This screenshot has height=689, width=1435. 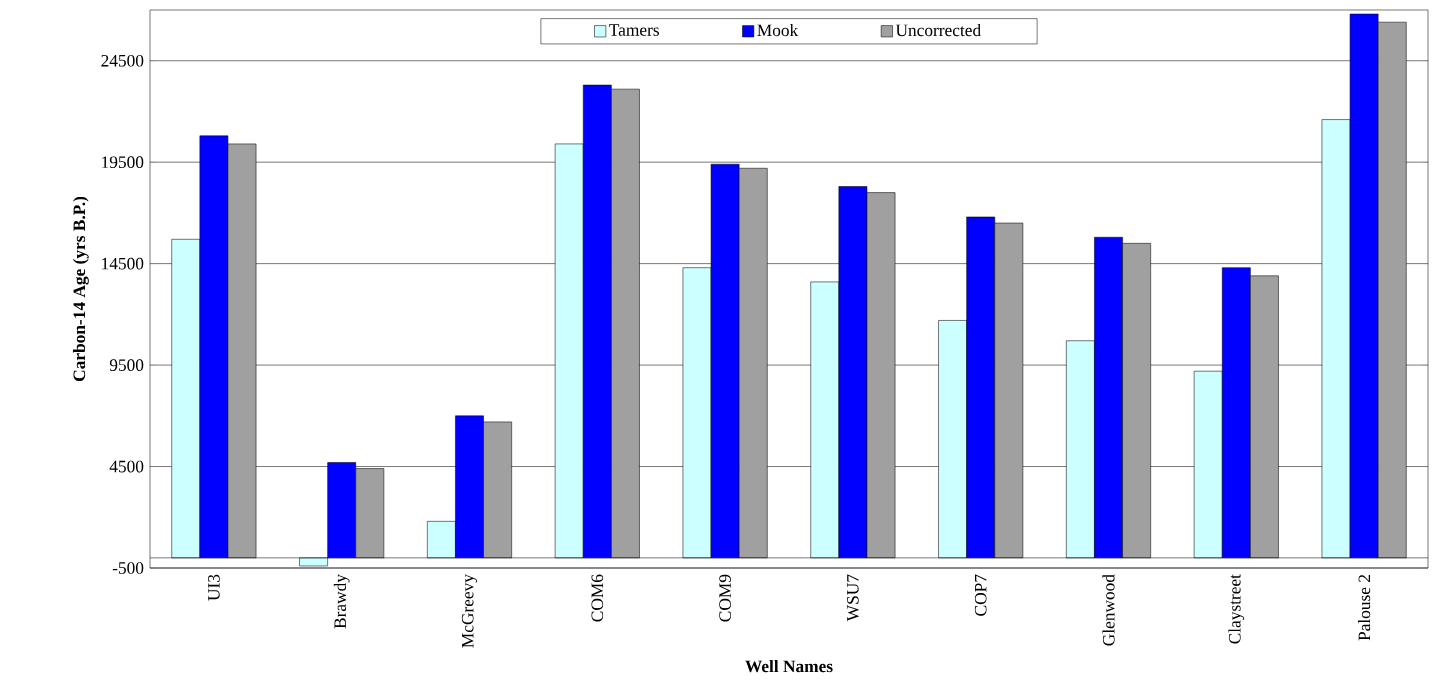 I want to click on y-tick-label: 14500, so click(x=123, y=263).